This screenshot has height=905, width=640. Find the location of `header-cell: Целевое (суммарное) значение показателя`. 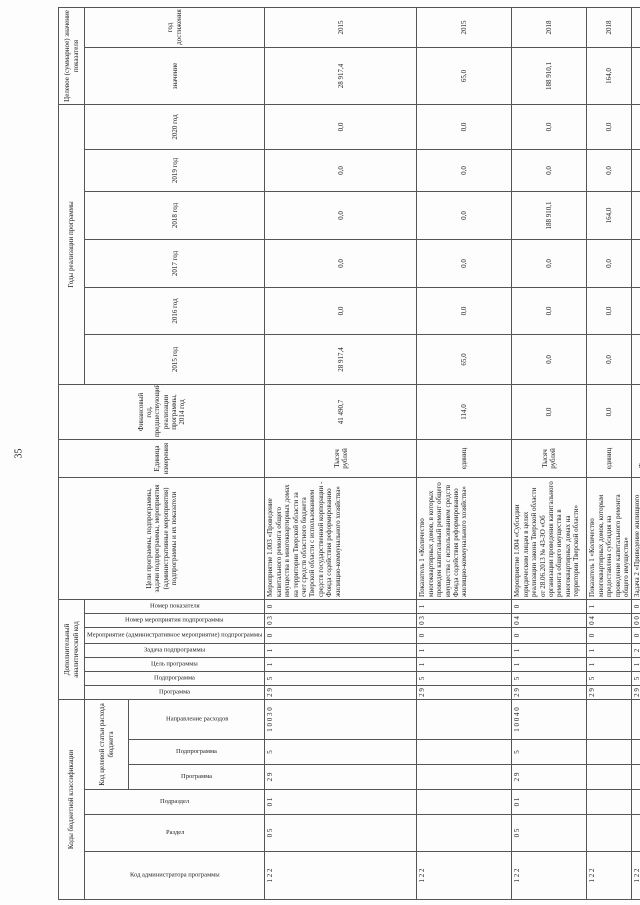

header-cell: Целевое (суммарное) значение показателя is located at coordinates (71, 56).